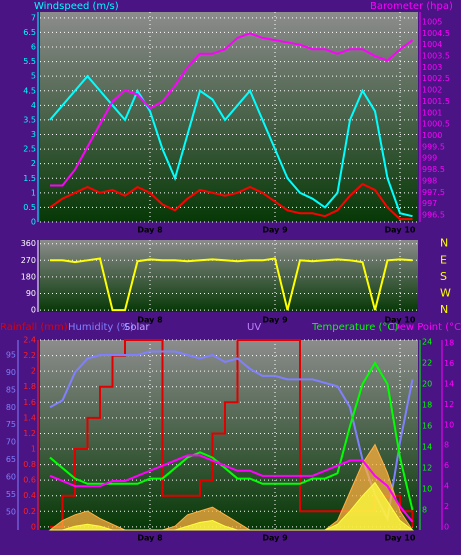 The image size is (461, 555). What do you see at coordinates (432, 112) in the screenshot?
I see `y-tick-label: 1001` at bounding box center [432, 112].